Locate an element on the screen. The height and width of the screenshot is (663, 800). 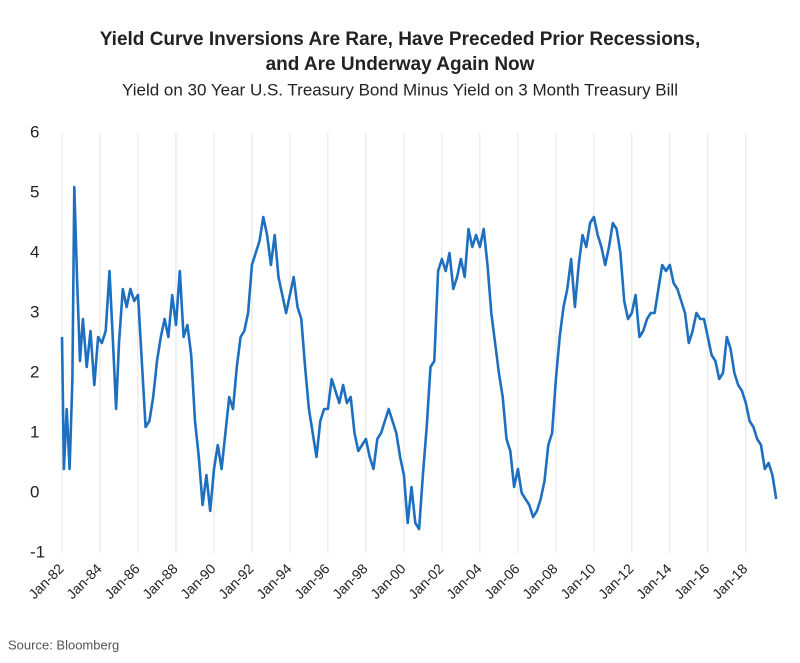
x-tick-label: Jan-08 is located at coordinates (540, 581).